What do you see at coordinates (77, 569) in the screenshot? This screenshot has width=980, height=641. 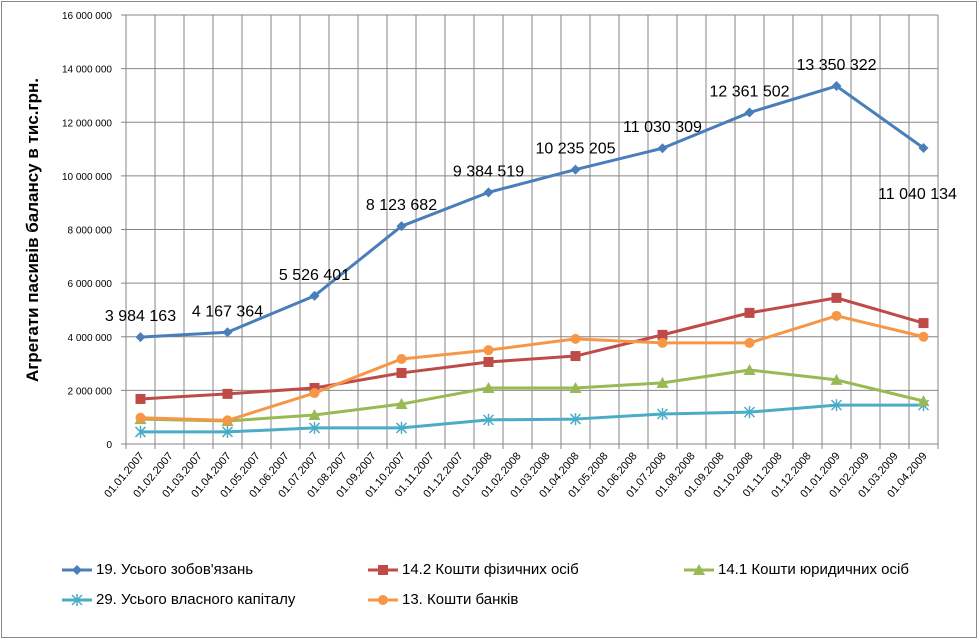 I see `legend-marker-diamond-icon` at bounding box center [77, 569].